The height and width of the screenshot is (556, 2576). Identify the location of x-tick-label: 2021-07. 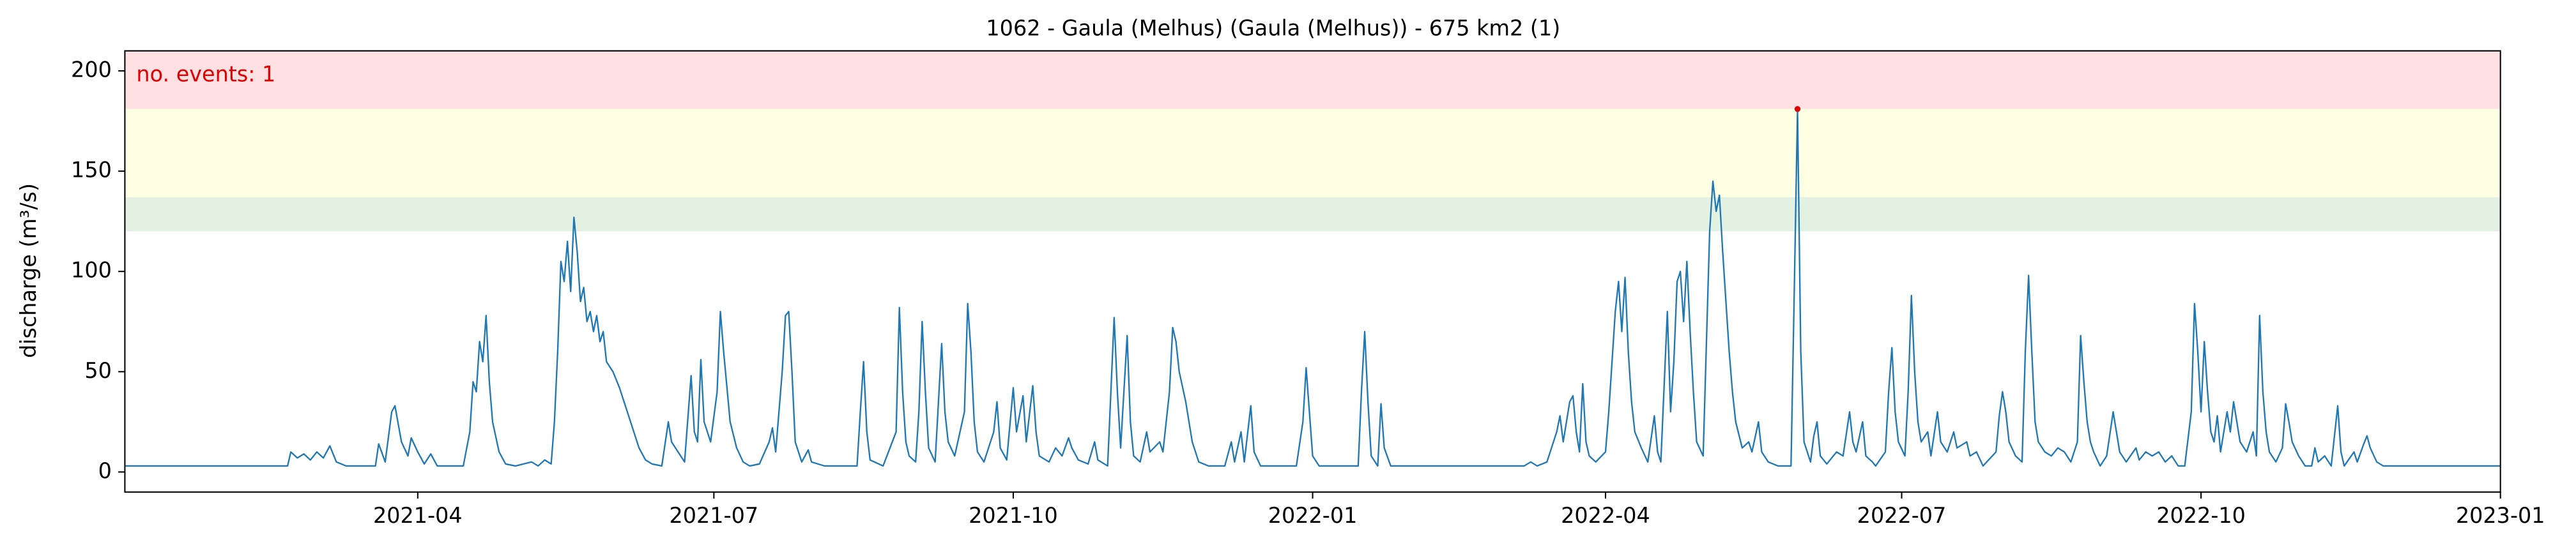
(714, 515).